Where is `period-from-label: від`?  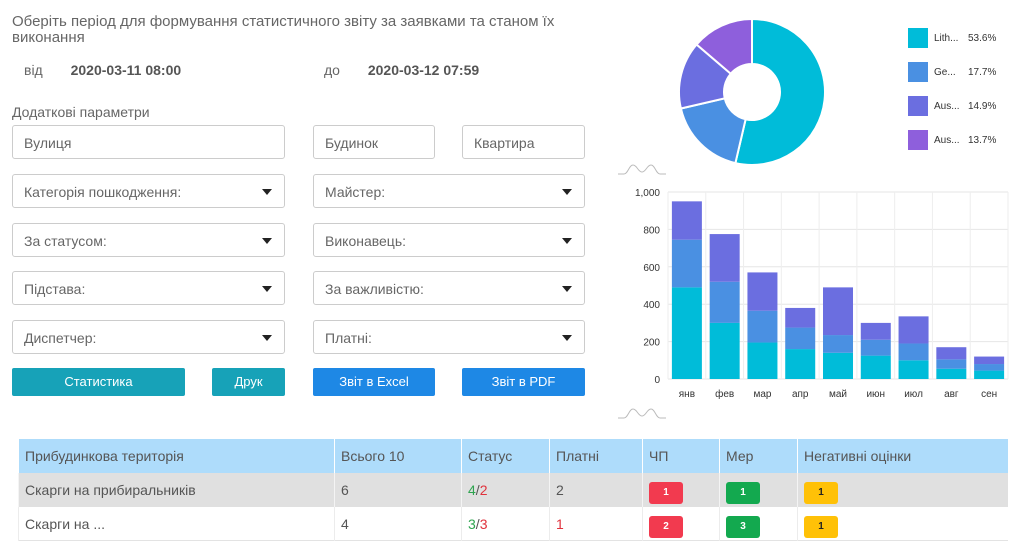 period-from-label: від is located at coordinates (33, 70).